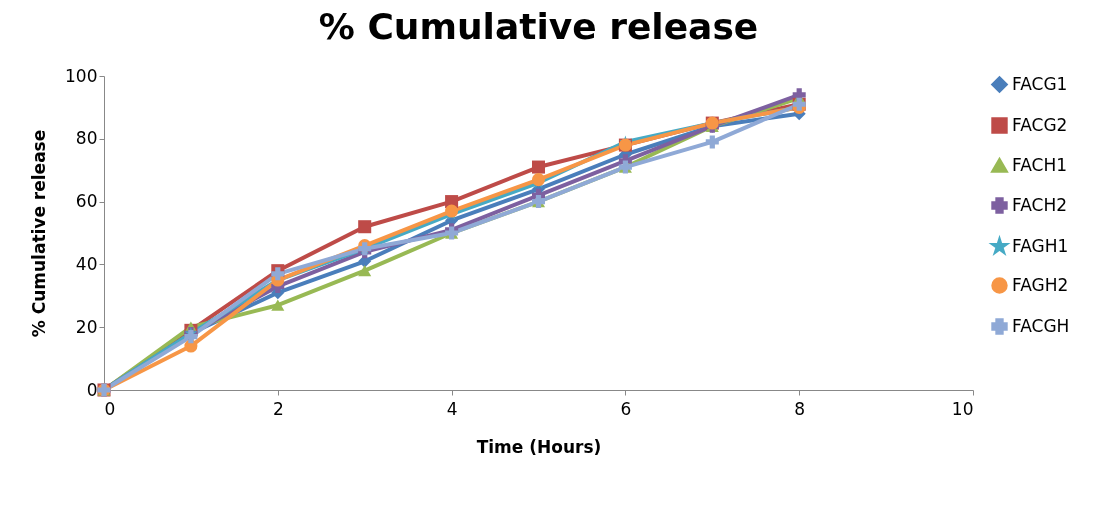  I want to click on y-tick-label: 100, so click(81, 75).